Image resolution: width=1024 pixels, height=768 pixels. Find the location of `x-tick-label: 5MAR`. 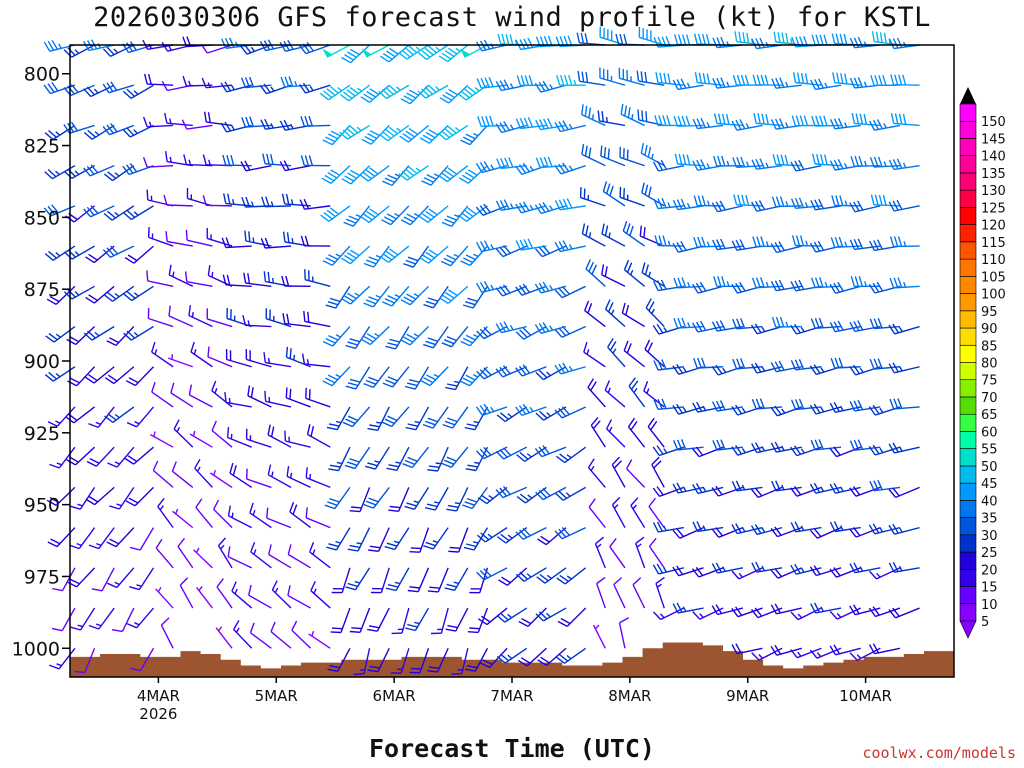

x-tick-label: 5MAR is located at coordinates (276, 696).